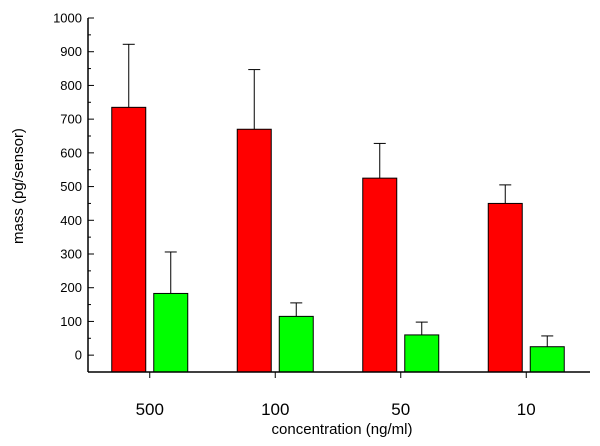  Describe the element at coordinates (71, 321) in the screenshot. I see `y-tick-label: 100` at that location.